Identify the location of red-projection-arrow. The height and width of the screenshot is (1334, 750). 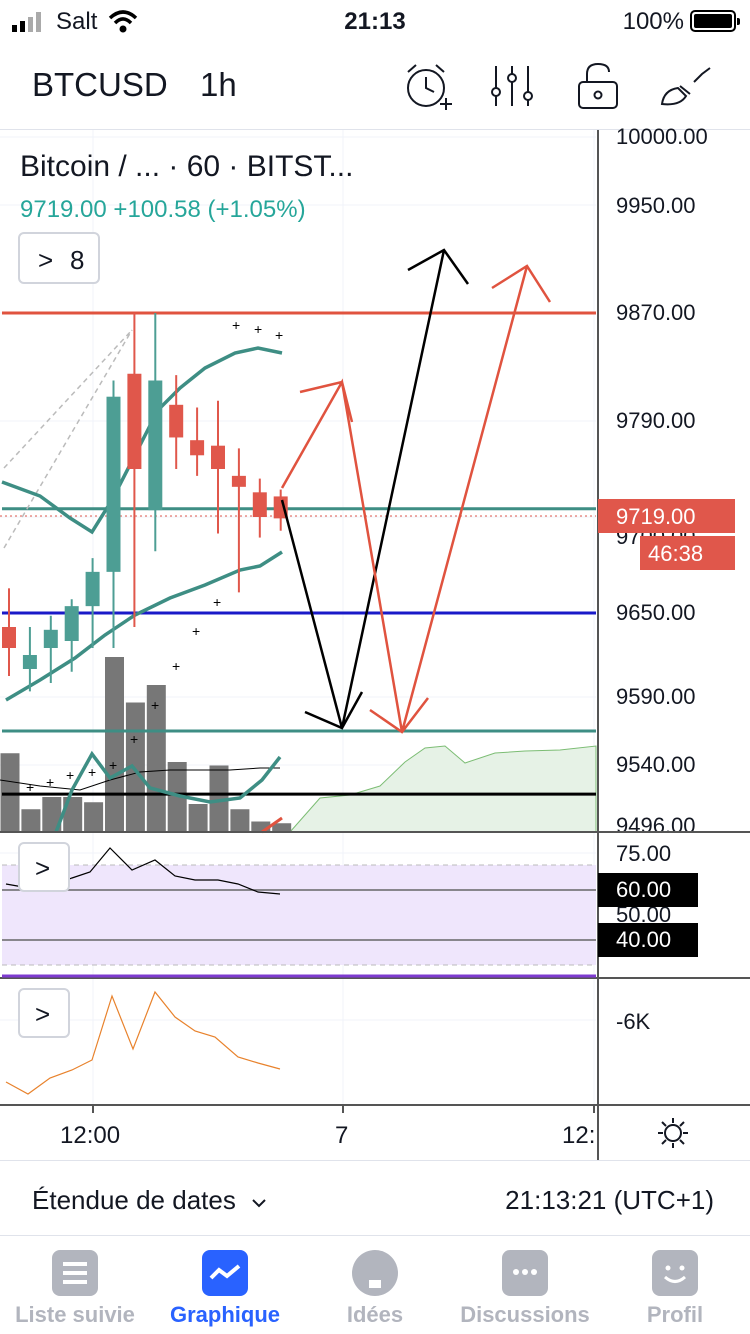
(416, 499).